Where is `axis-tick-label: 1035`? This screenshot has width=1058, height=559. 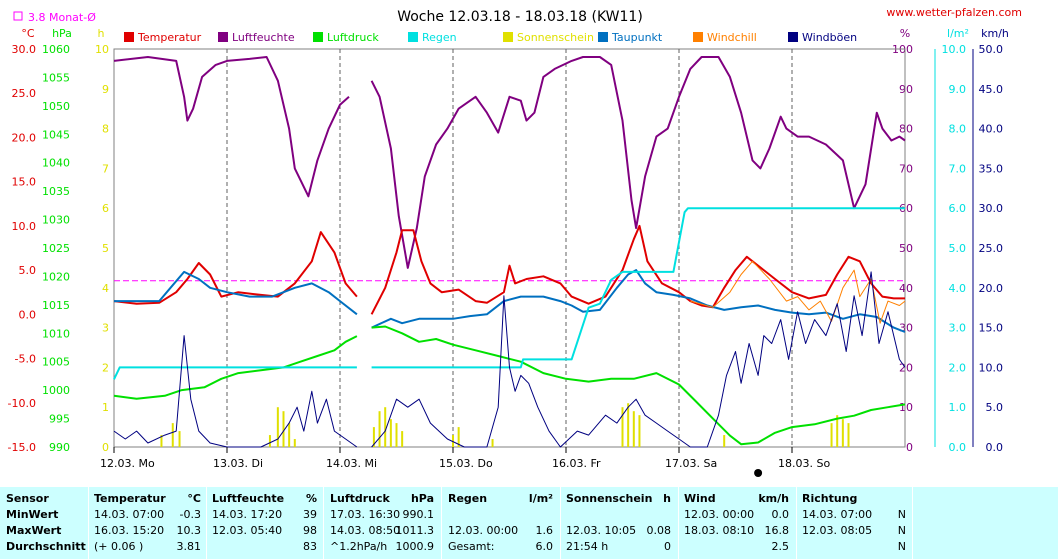
axis-tick-label: 1035 is located at coordinates (56, 191).